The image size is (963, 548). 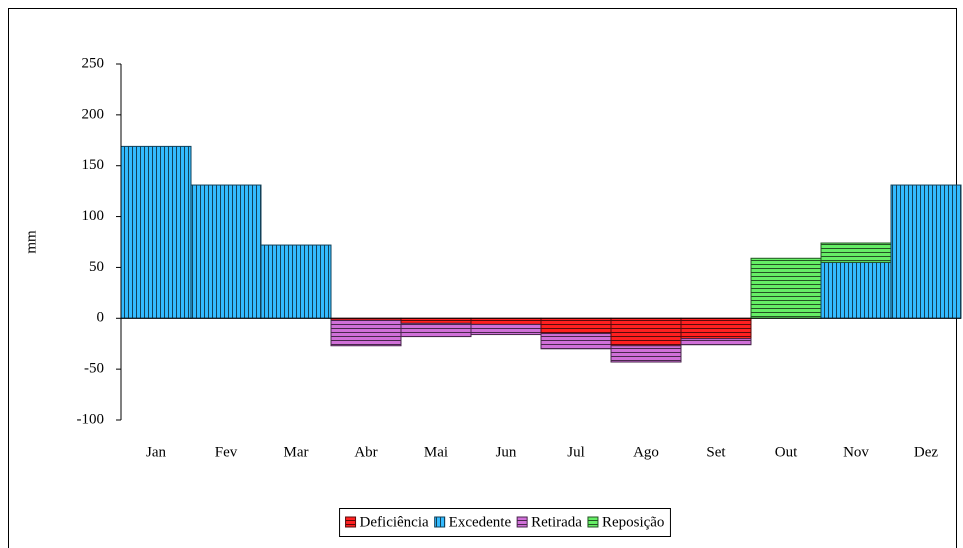 What do you see at coordinates (93, 114) in the screenshot?
I see `y-tick-label: 200` at bounding box center [93, 114].